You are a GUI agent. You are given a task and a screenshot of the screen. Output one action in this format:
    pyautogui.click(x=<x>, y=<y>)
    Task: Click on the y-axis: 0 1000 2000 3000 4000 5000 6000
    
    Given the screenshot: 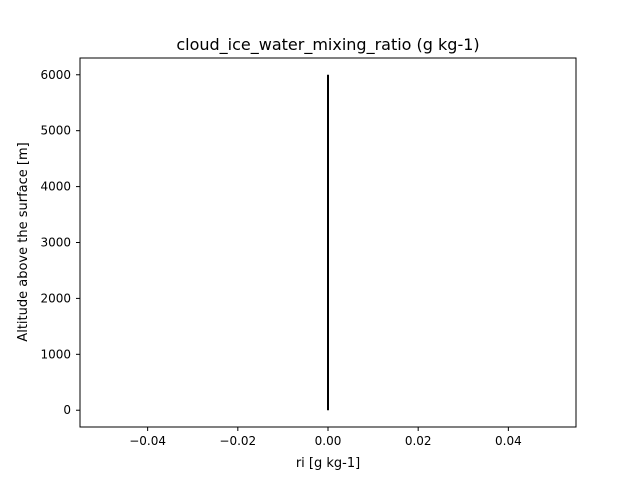 What is the action you would take?
    pyautogui.click(x=60, y=242)
    